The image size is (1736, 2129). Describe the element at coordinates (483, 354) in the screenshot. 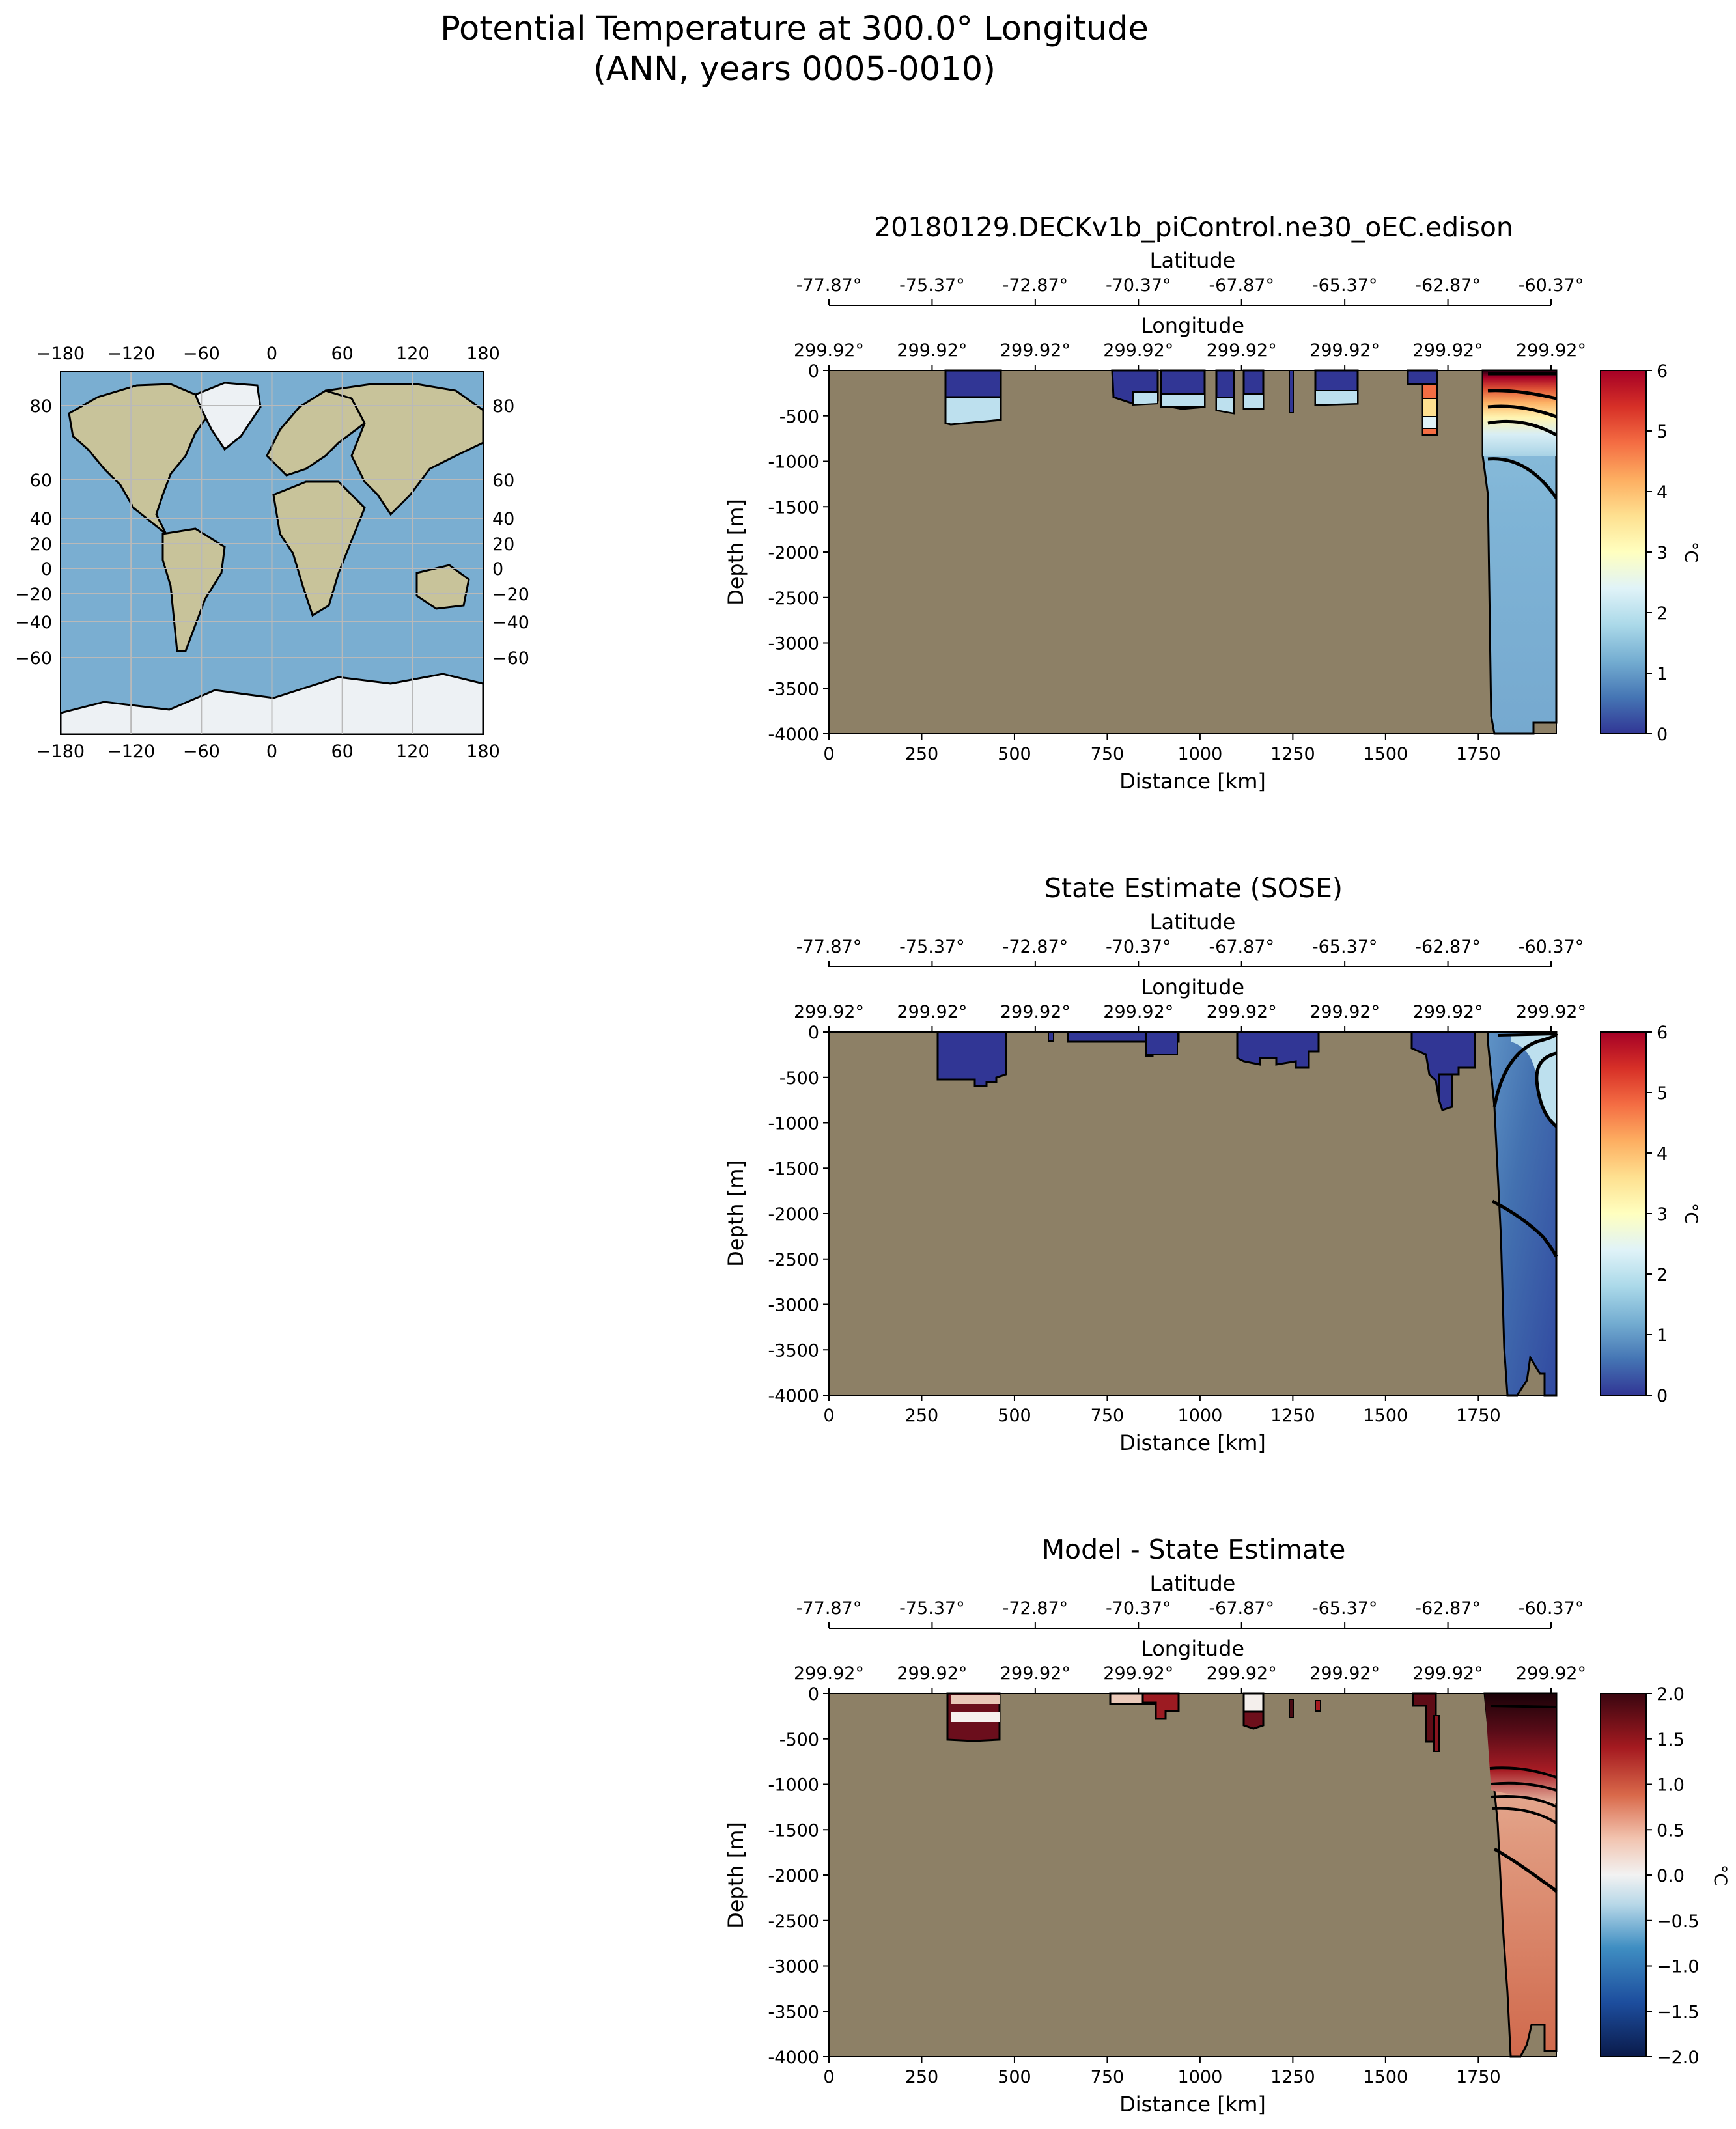

I see `map-tick-label-top: 180` at that location.